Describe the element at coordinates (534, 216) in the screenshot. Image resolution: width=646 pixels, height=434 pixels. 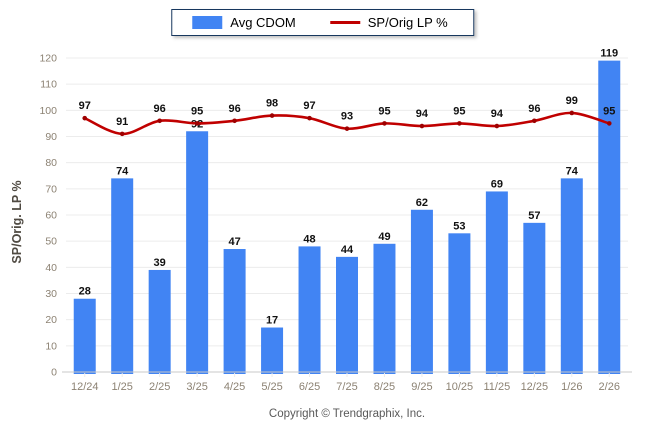
I see `bar-value-label: 57` at that location.